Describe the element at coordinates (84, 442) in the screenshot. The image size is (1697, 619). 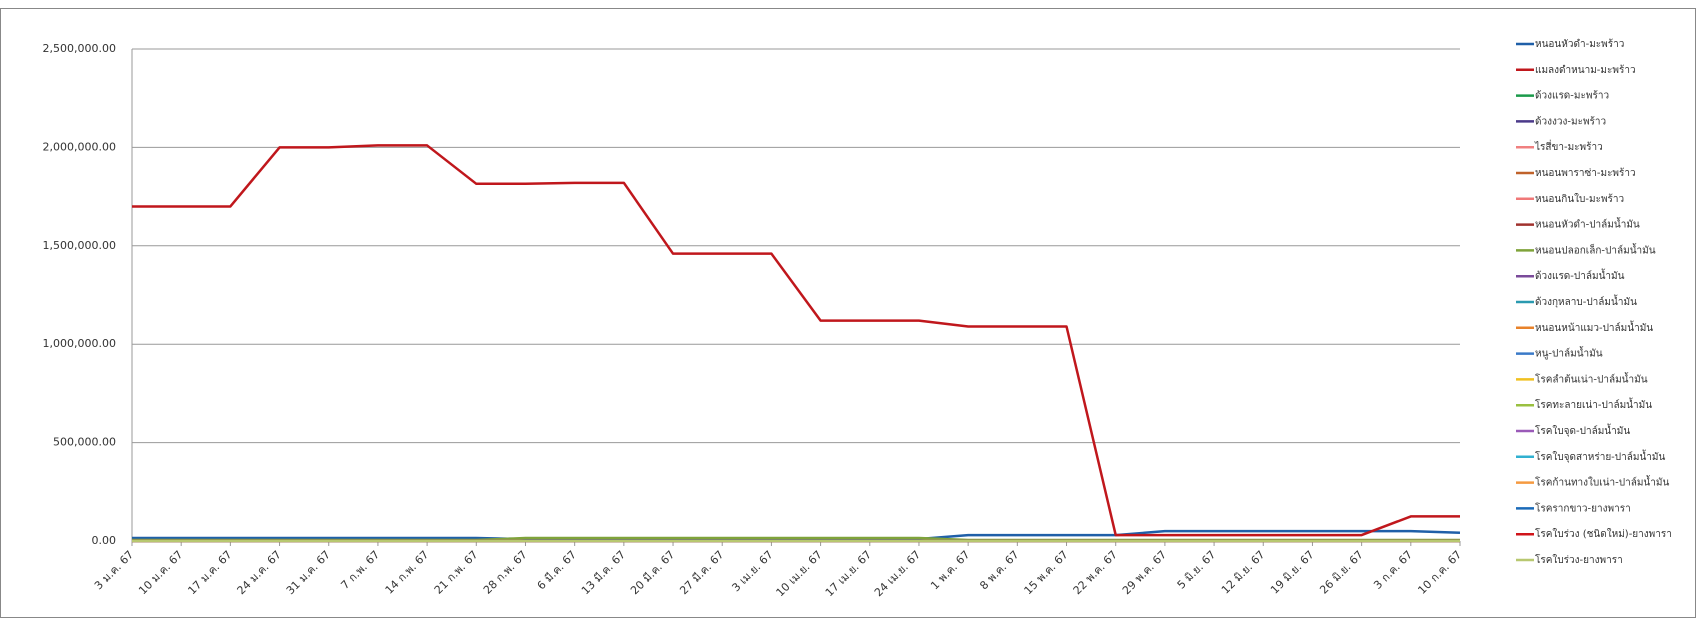
I see `y-tick-label: 500,000.00` at that location.